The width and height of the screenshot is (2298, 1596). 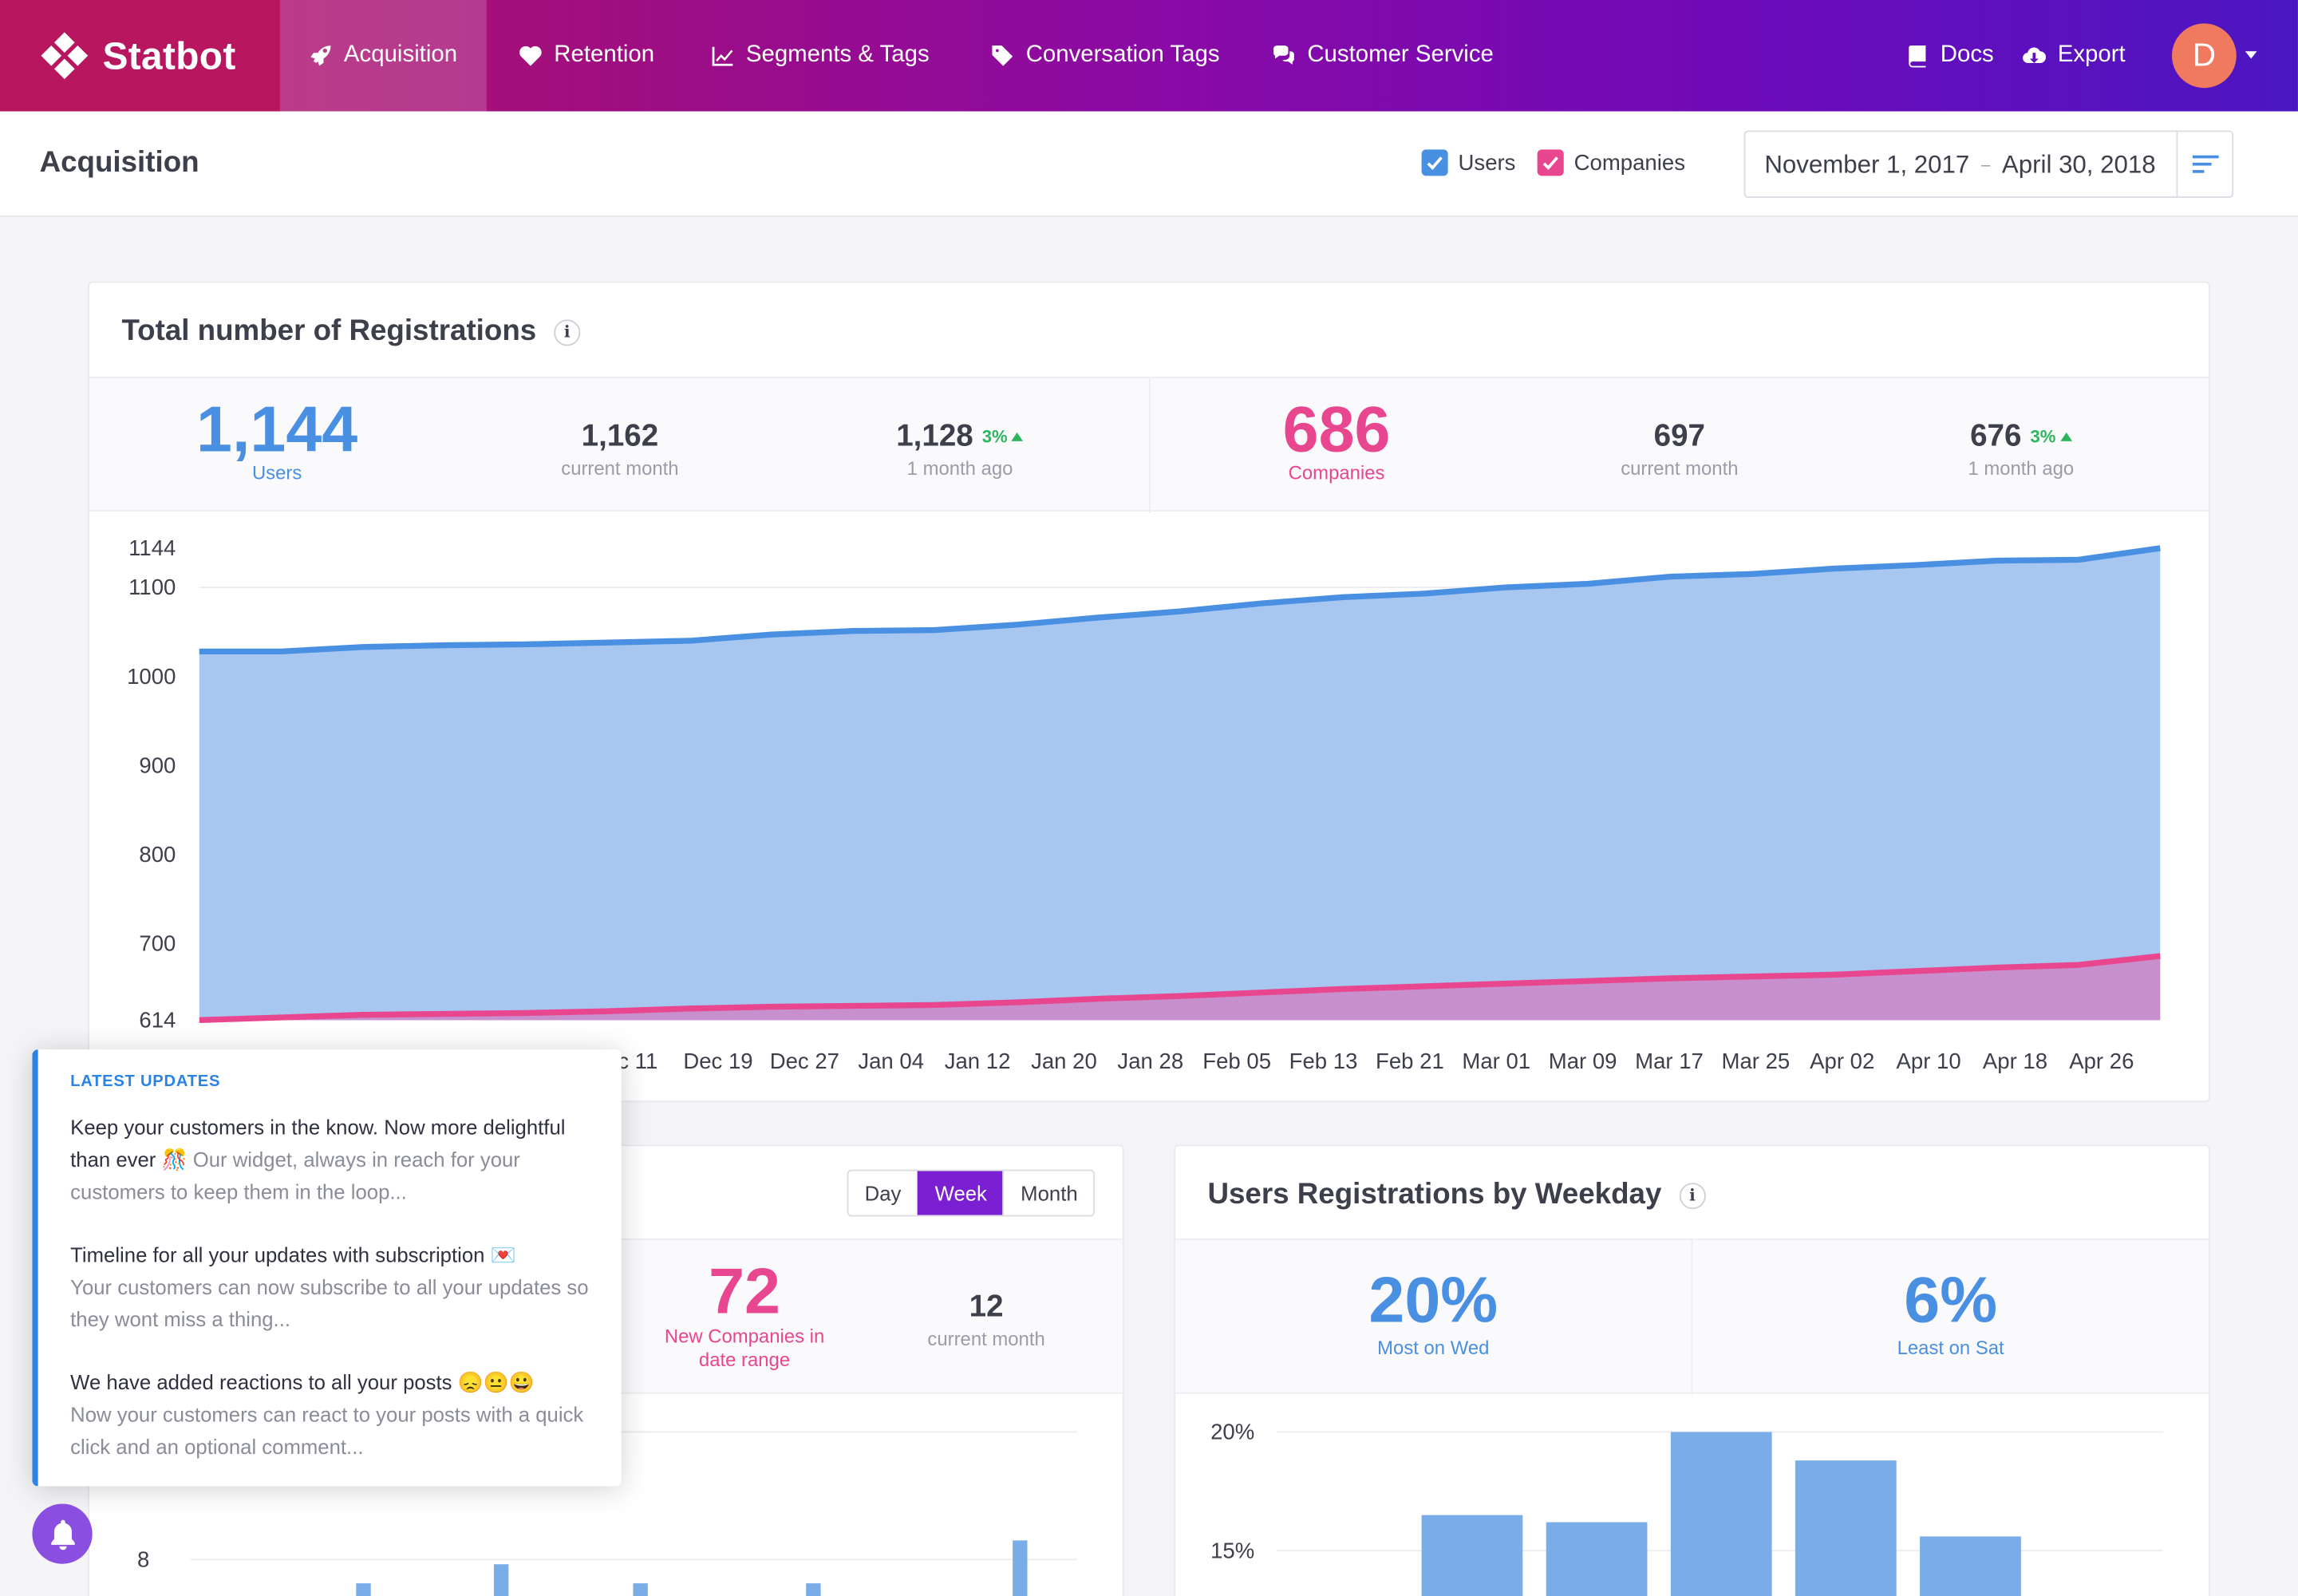 What do you see at coordinates (152, 547) in the screenshot?
I see `y-tick-label: 1144` at bounding box center [152, 547].